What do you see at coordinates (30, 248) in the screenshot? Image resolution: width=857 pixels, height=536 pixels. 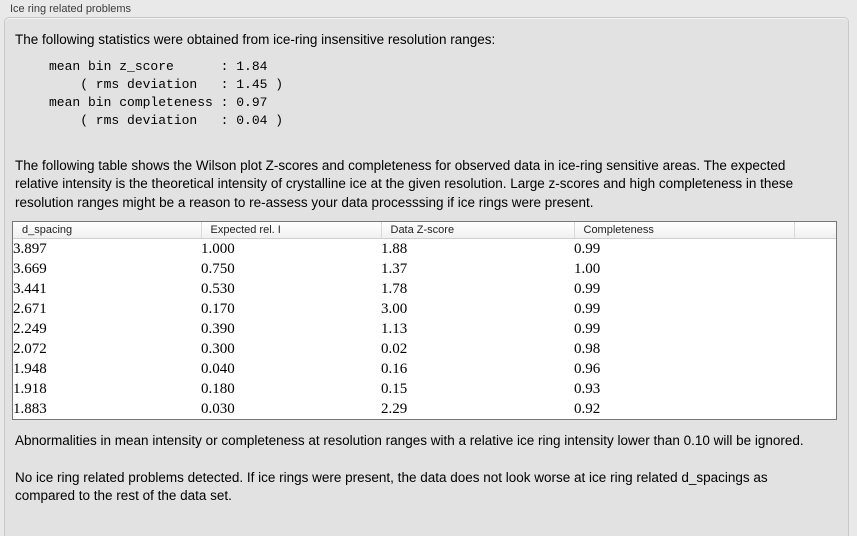 I see `table-cell: 3.897` at bounding box center [30, 248].